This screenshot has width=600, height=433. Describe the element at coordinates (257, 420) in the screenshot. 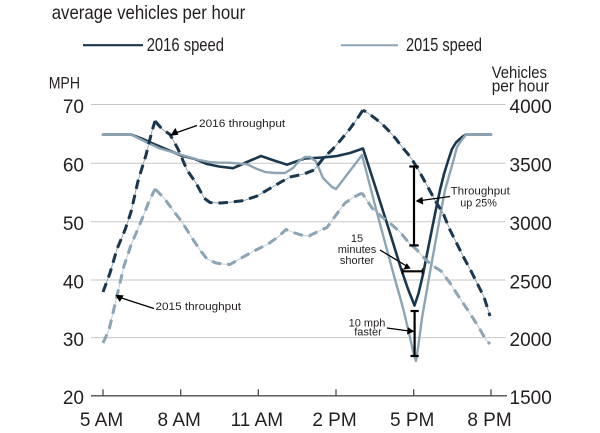

I see `svg-text: 11 AM` at that location.